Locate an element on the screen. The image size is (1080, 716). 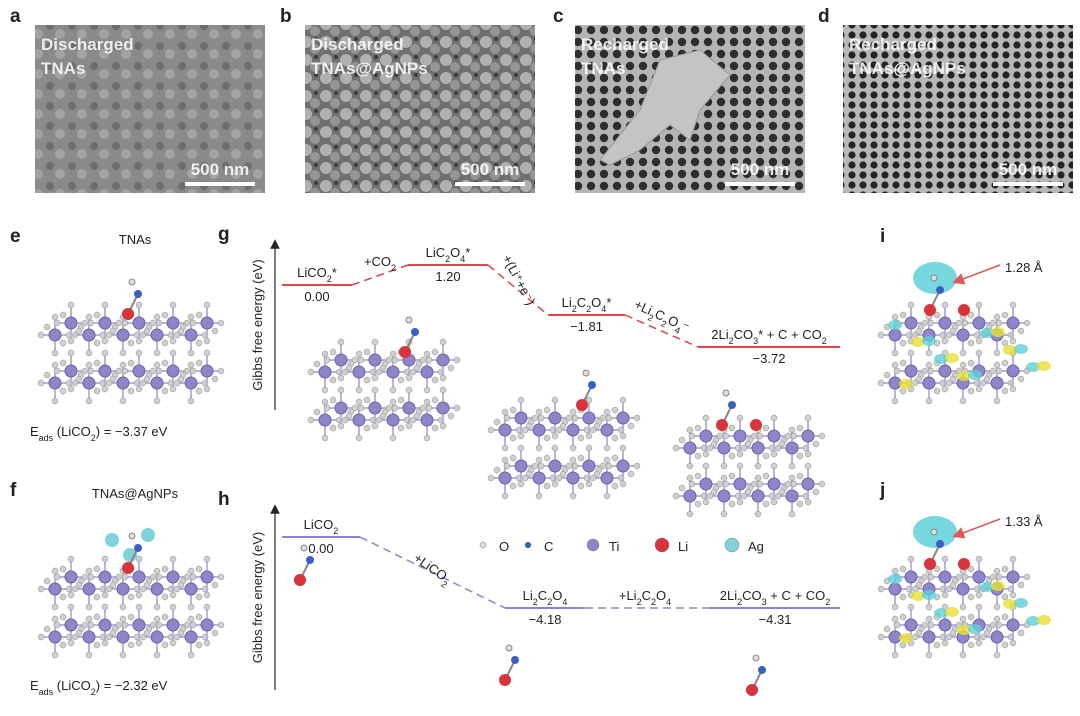
state-name: Li2C2O4* is located at coordinates (587, 304).